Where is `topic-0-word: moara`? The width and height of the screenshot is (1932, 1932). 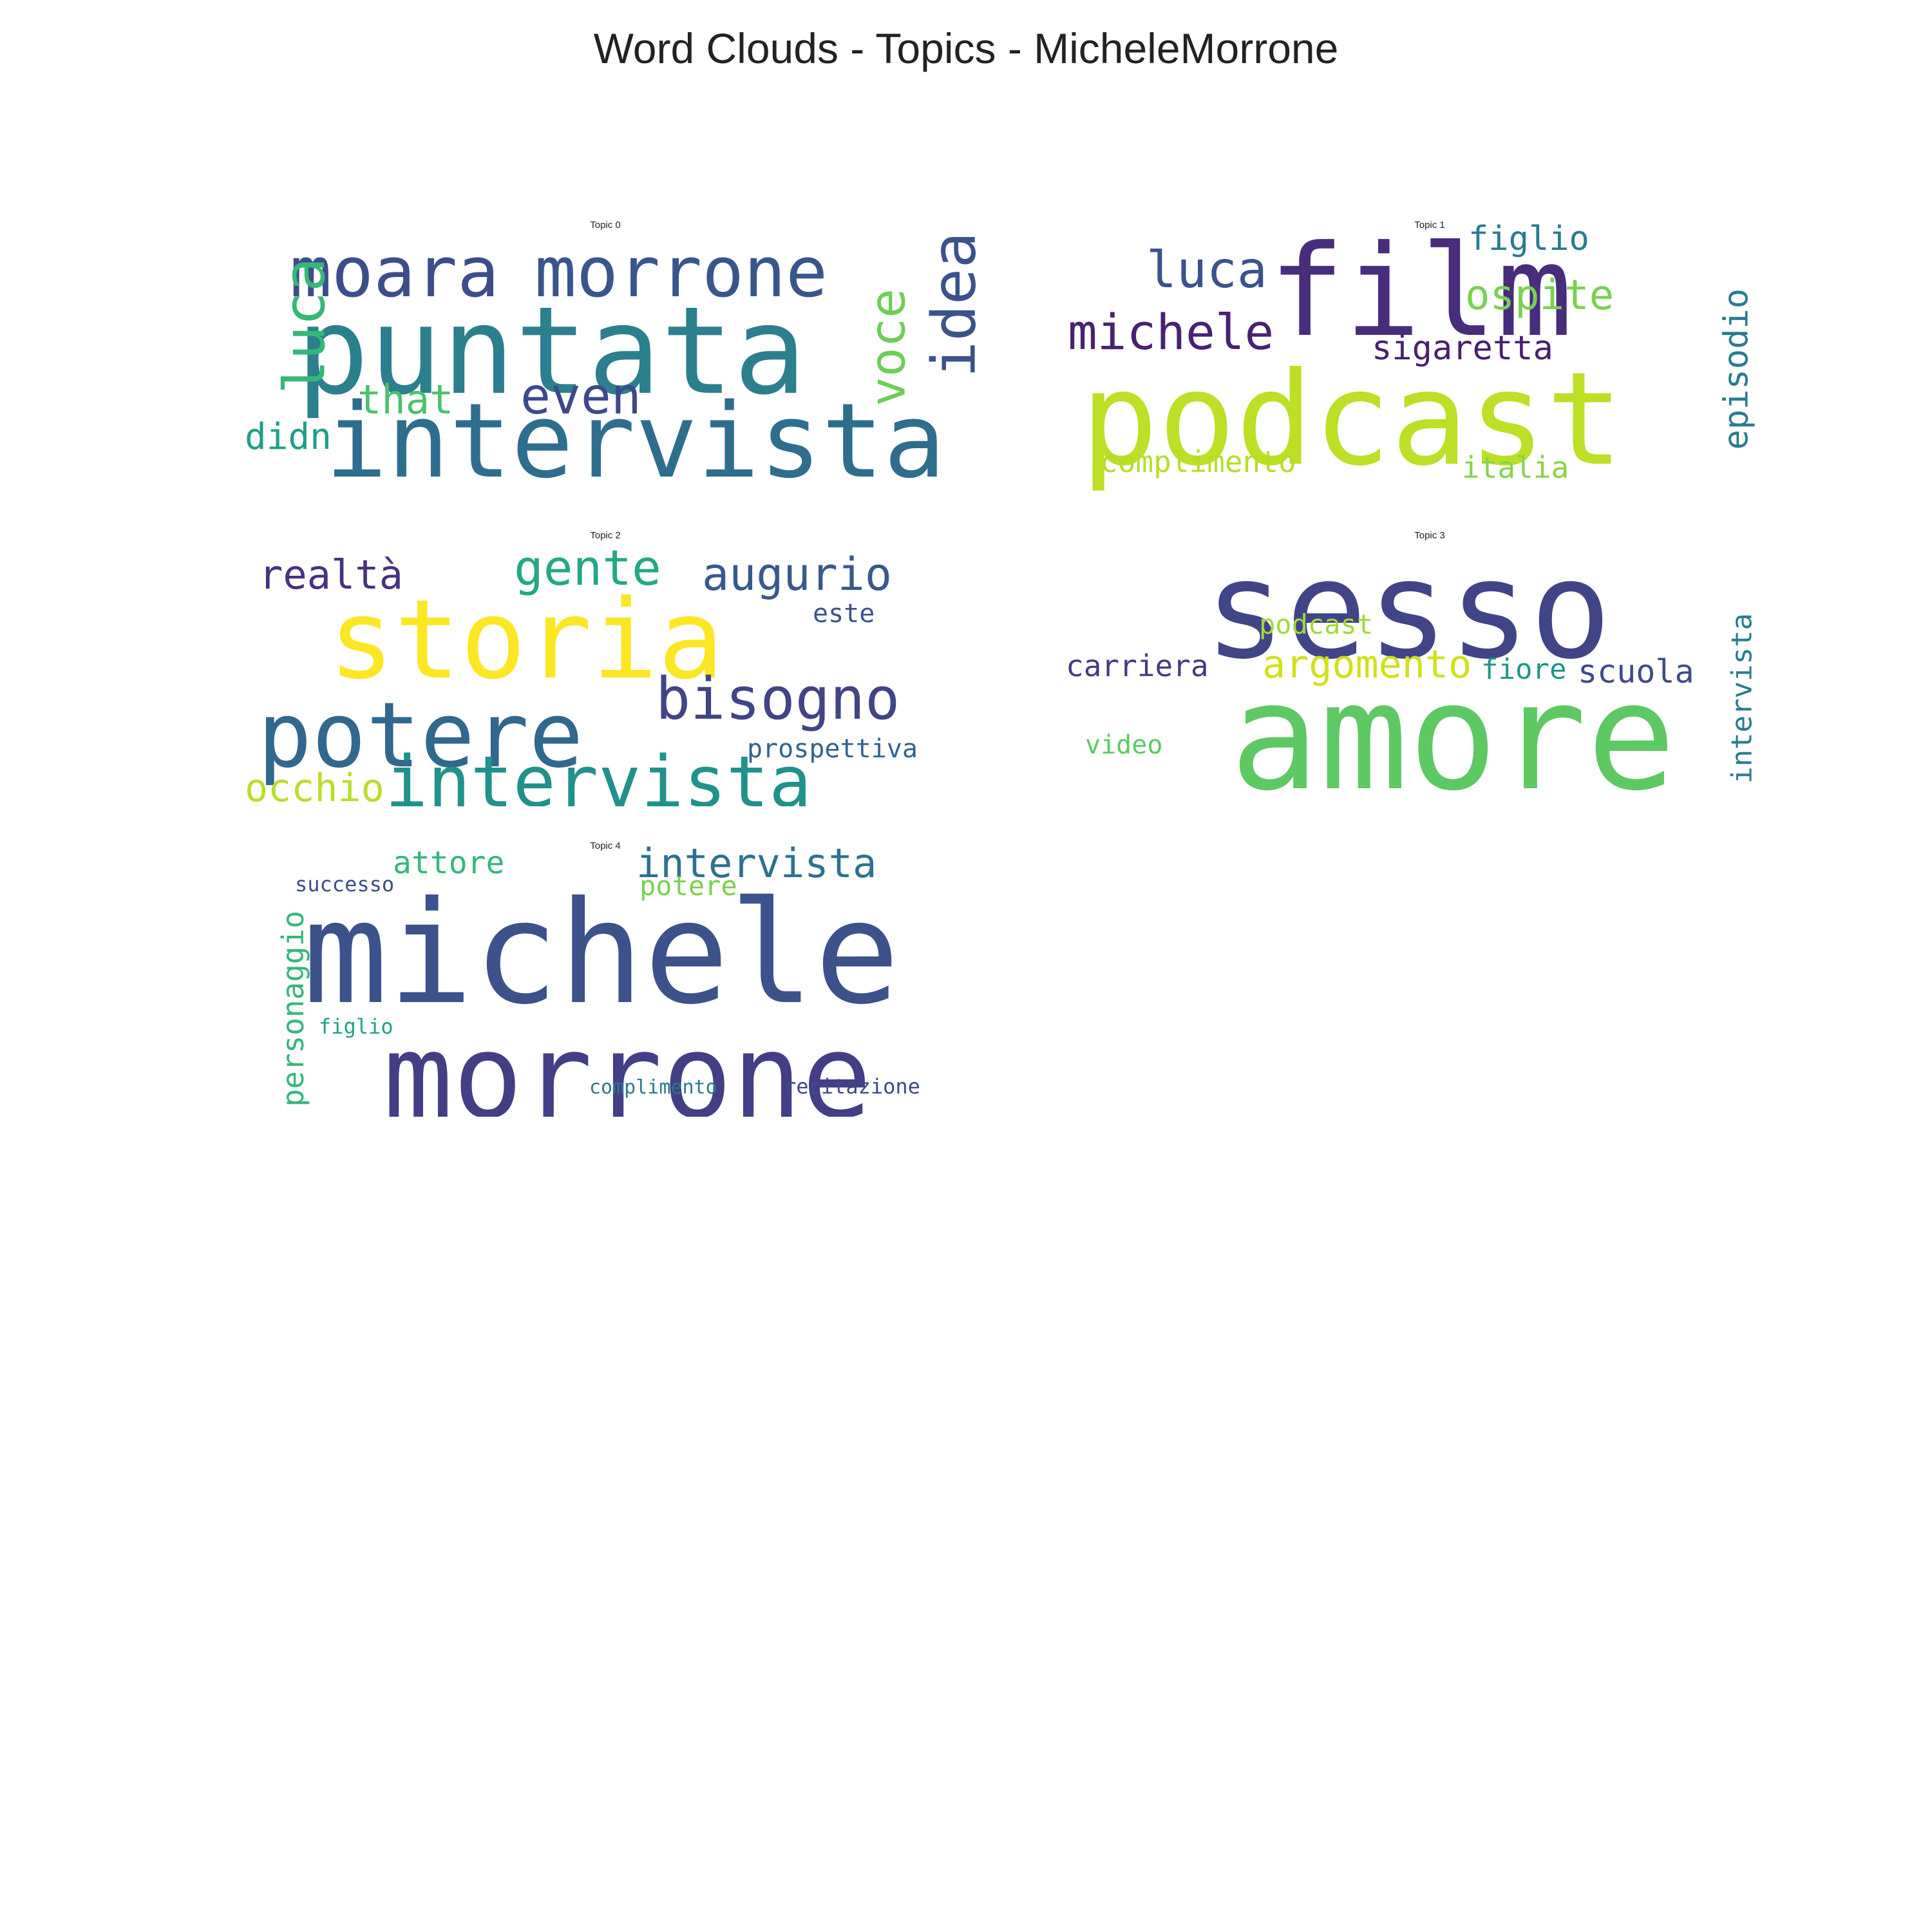 topic-0-word: moara is located at coordinates (395, 272).